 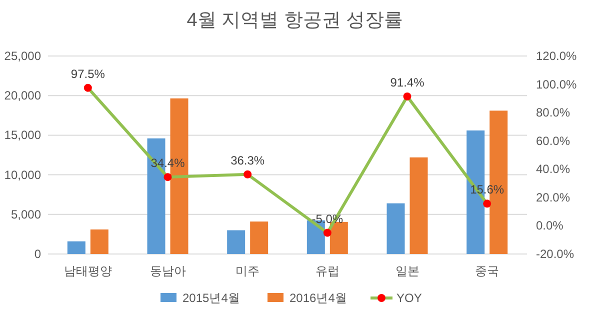 What do you see at coordinates (248, 271) in the screenshot?
I see `x-tick-label: 미주` at bounding box center [248, 271].